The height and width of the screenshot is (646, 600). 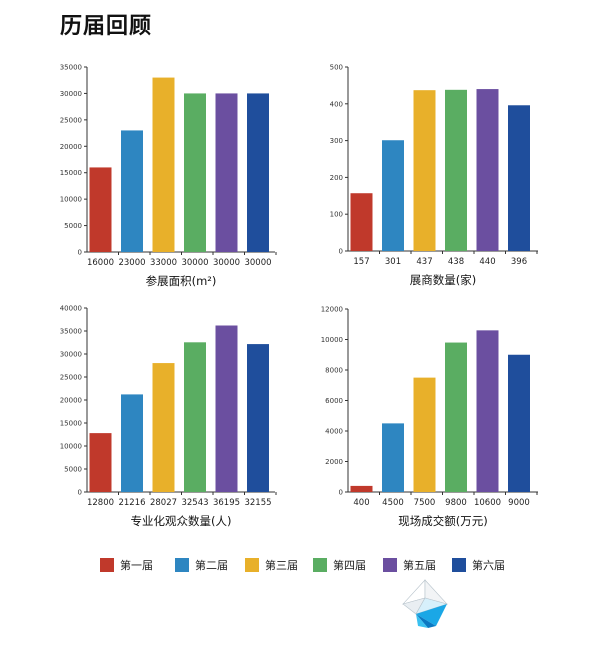 What do you see at coordinates (71, 309) in the screenshot?
I see `y-tick-label: 40000` at bounding box center [71, 309].